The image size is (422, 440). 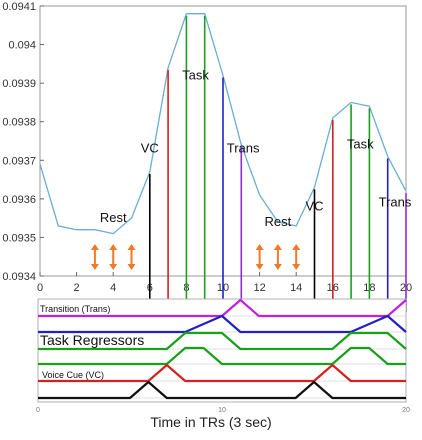 What do you see at coordinates (19, 238) in the screenshot?
I see `y-tick-label: 0.0935` at bounding box center [19, 238].